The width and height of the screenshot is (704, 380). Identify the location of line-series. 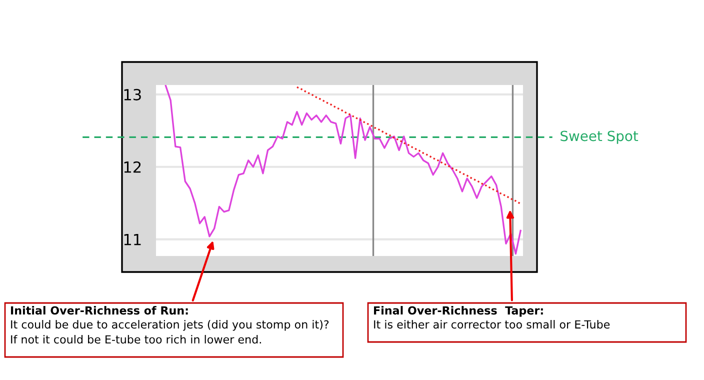
(409, 145).